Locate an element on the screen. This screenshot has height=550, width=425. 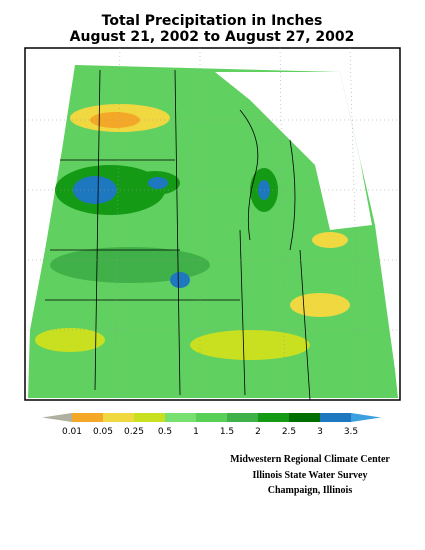
legend-label: 0.5 is located at coordinates (165, 432).